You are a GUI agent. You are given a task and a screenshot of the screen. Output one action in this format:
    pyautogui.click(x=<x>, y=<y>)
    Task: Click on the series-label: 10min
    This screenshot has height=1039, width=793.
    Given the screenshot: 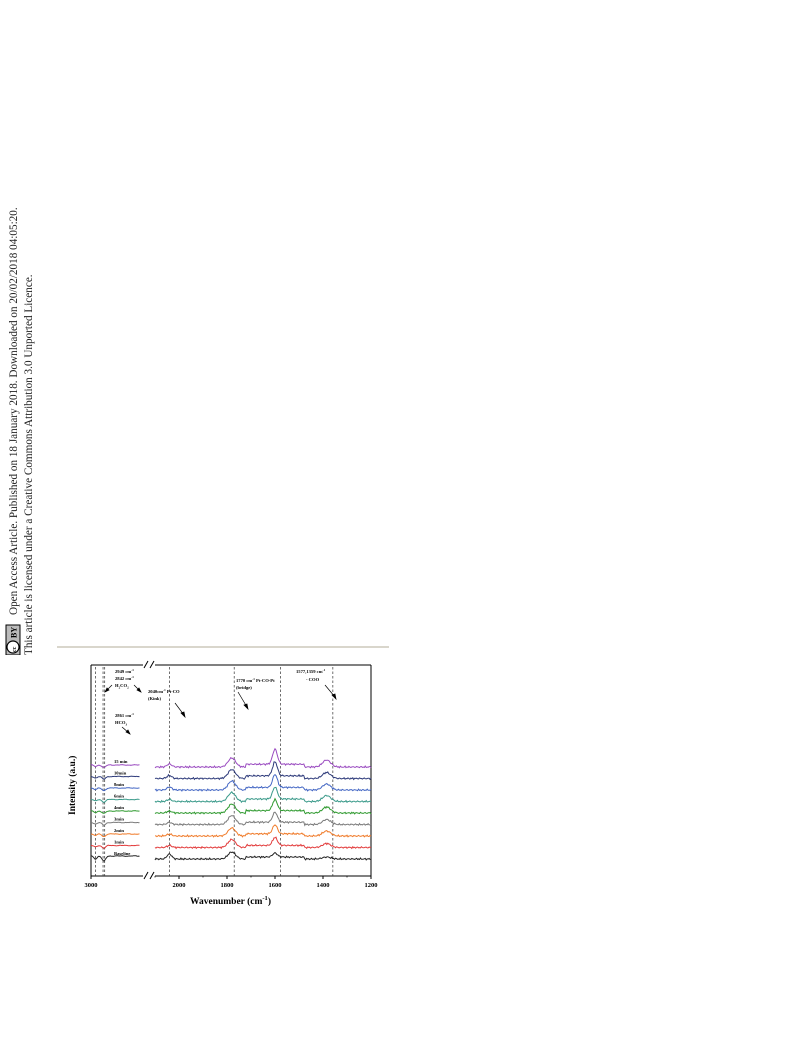 What is the action you would take?
    pyautogui.click(x=120, y=773)
    